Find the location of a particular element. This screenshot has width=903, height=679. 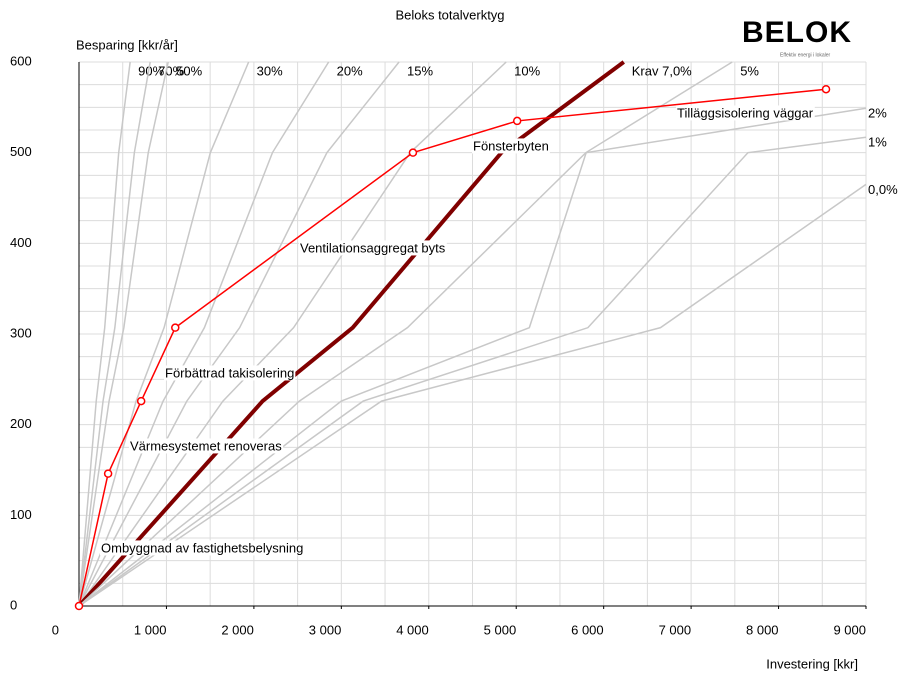

y-axis-label: Besparing [kkr/år] is located at coordinates (127, 44).